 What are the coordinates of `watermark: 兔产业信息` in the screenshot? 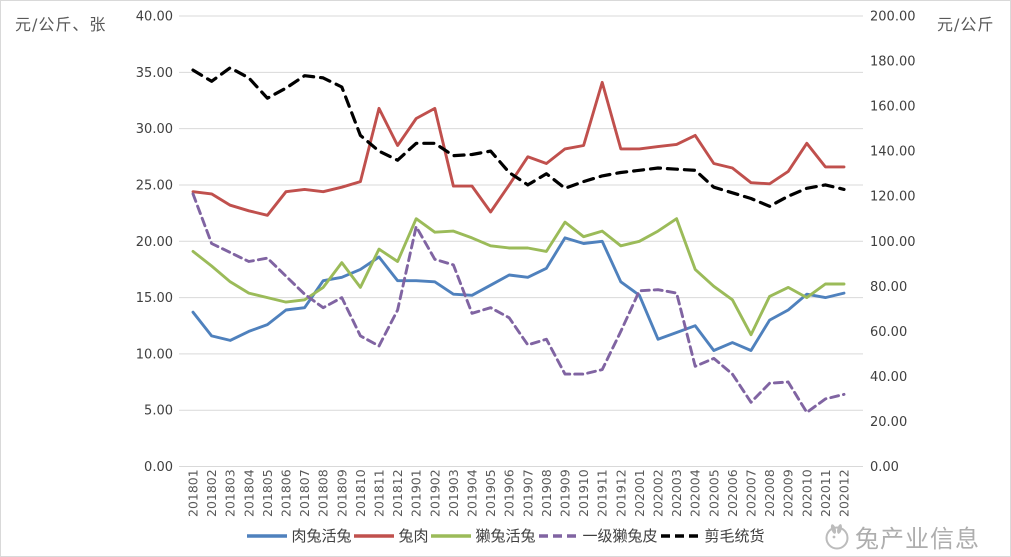 It's located at (901, 536).